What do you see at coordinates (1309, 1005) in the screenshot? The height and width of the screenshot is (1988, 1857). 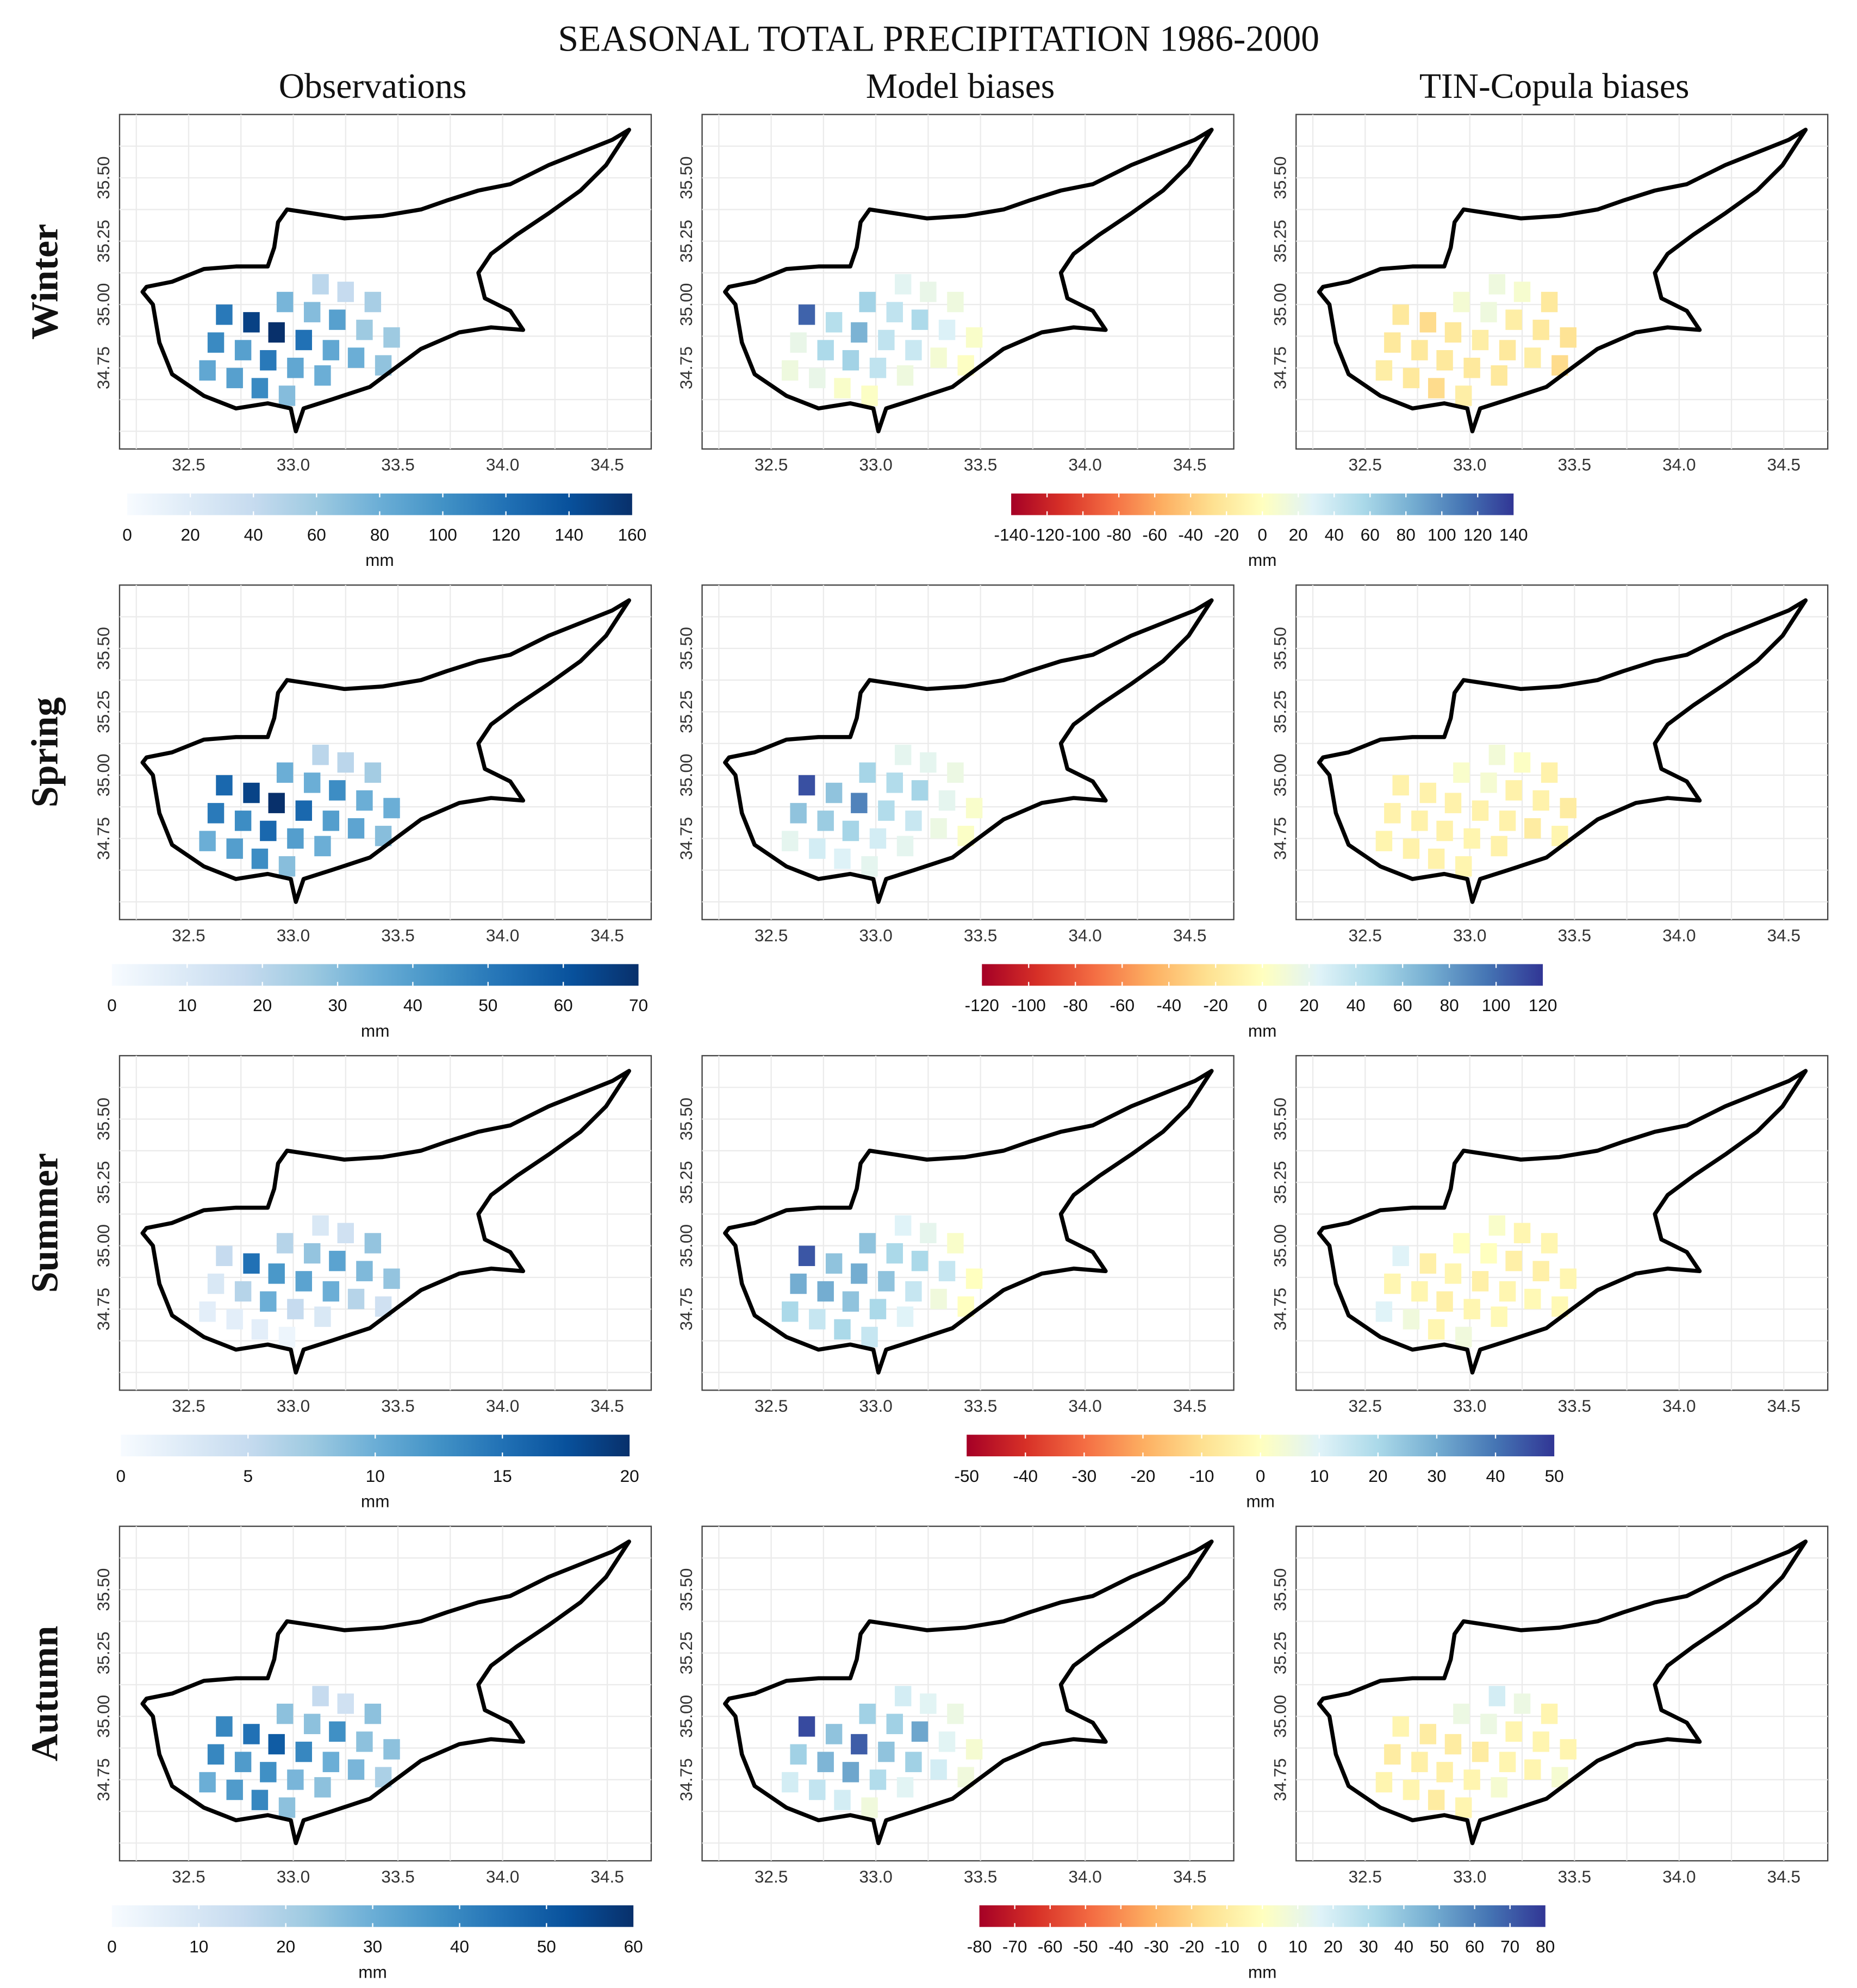 I see `colorbar-tick-label: 20` at bounding box center [1309, 1005].